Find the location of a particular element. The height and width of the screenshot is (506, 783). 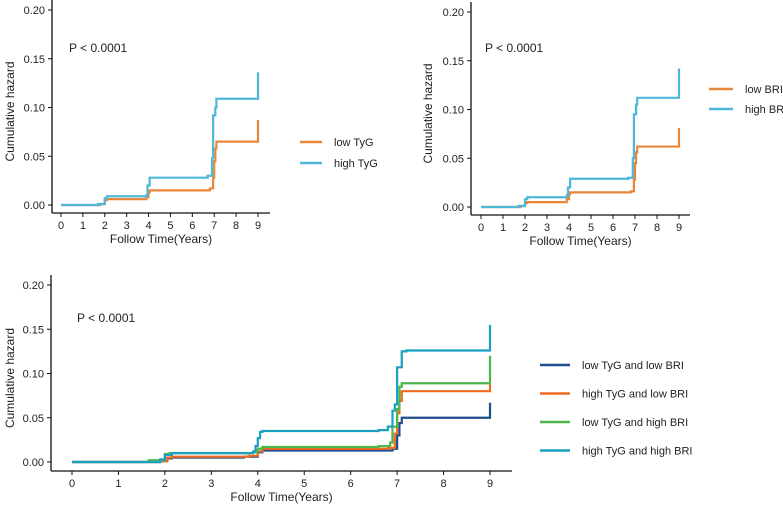

series-line-low-tyg is located at coordinates (160, 163).